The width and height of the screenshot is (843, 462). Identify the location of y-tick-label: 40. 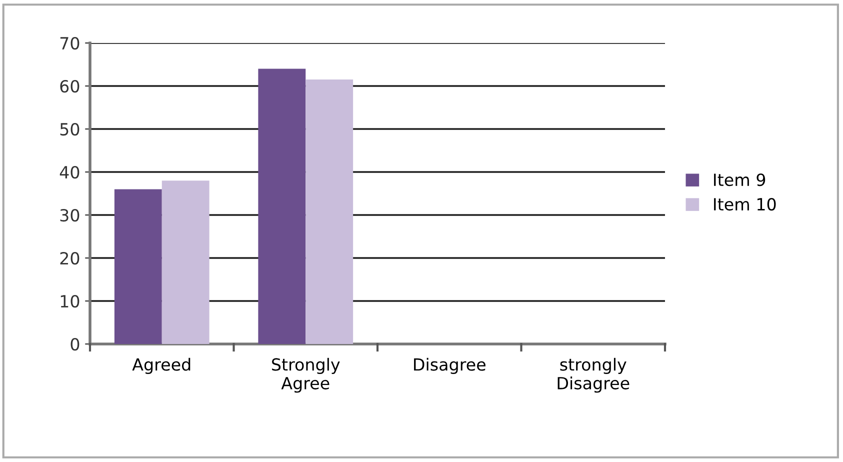
(70, 172).